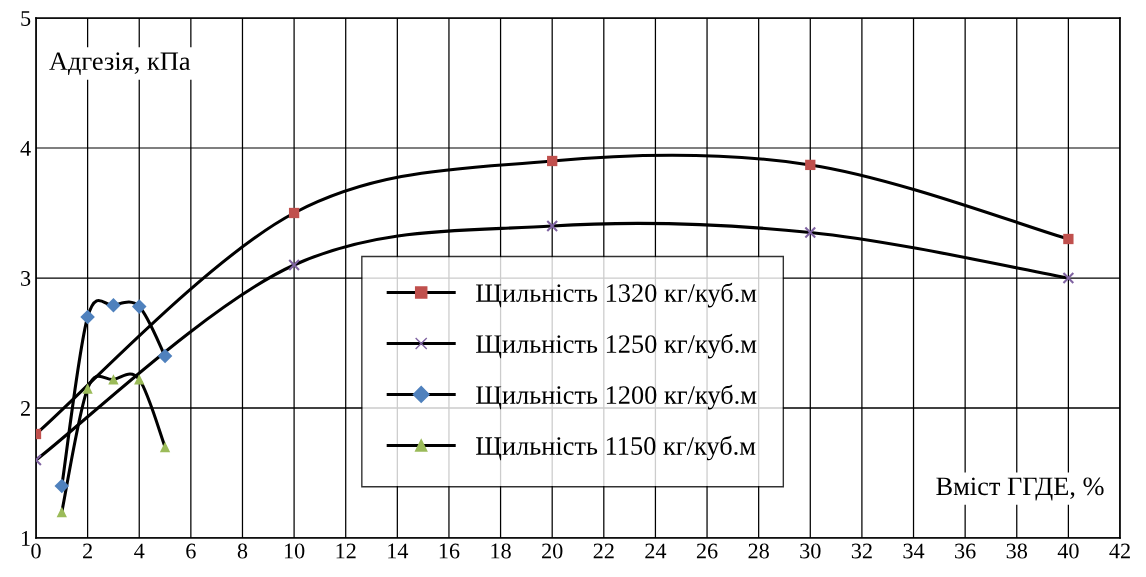 This screenshot has width=1146, height=577. I want to click on x-tick-label: 42, so click(1119, 551).